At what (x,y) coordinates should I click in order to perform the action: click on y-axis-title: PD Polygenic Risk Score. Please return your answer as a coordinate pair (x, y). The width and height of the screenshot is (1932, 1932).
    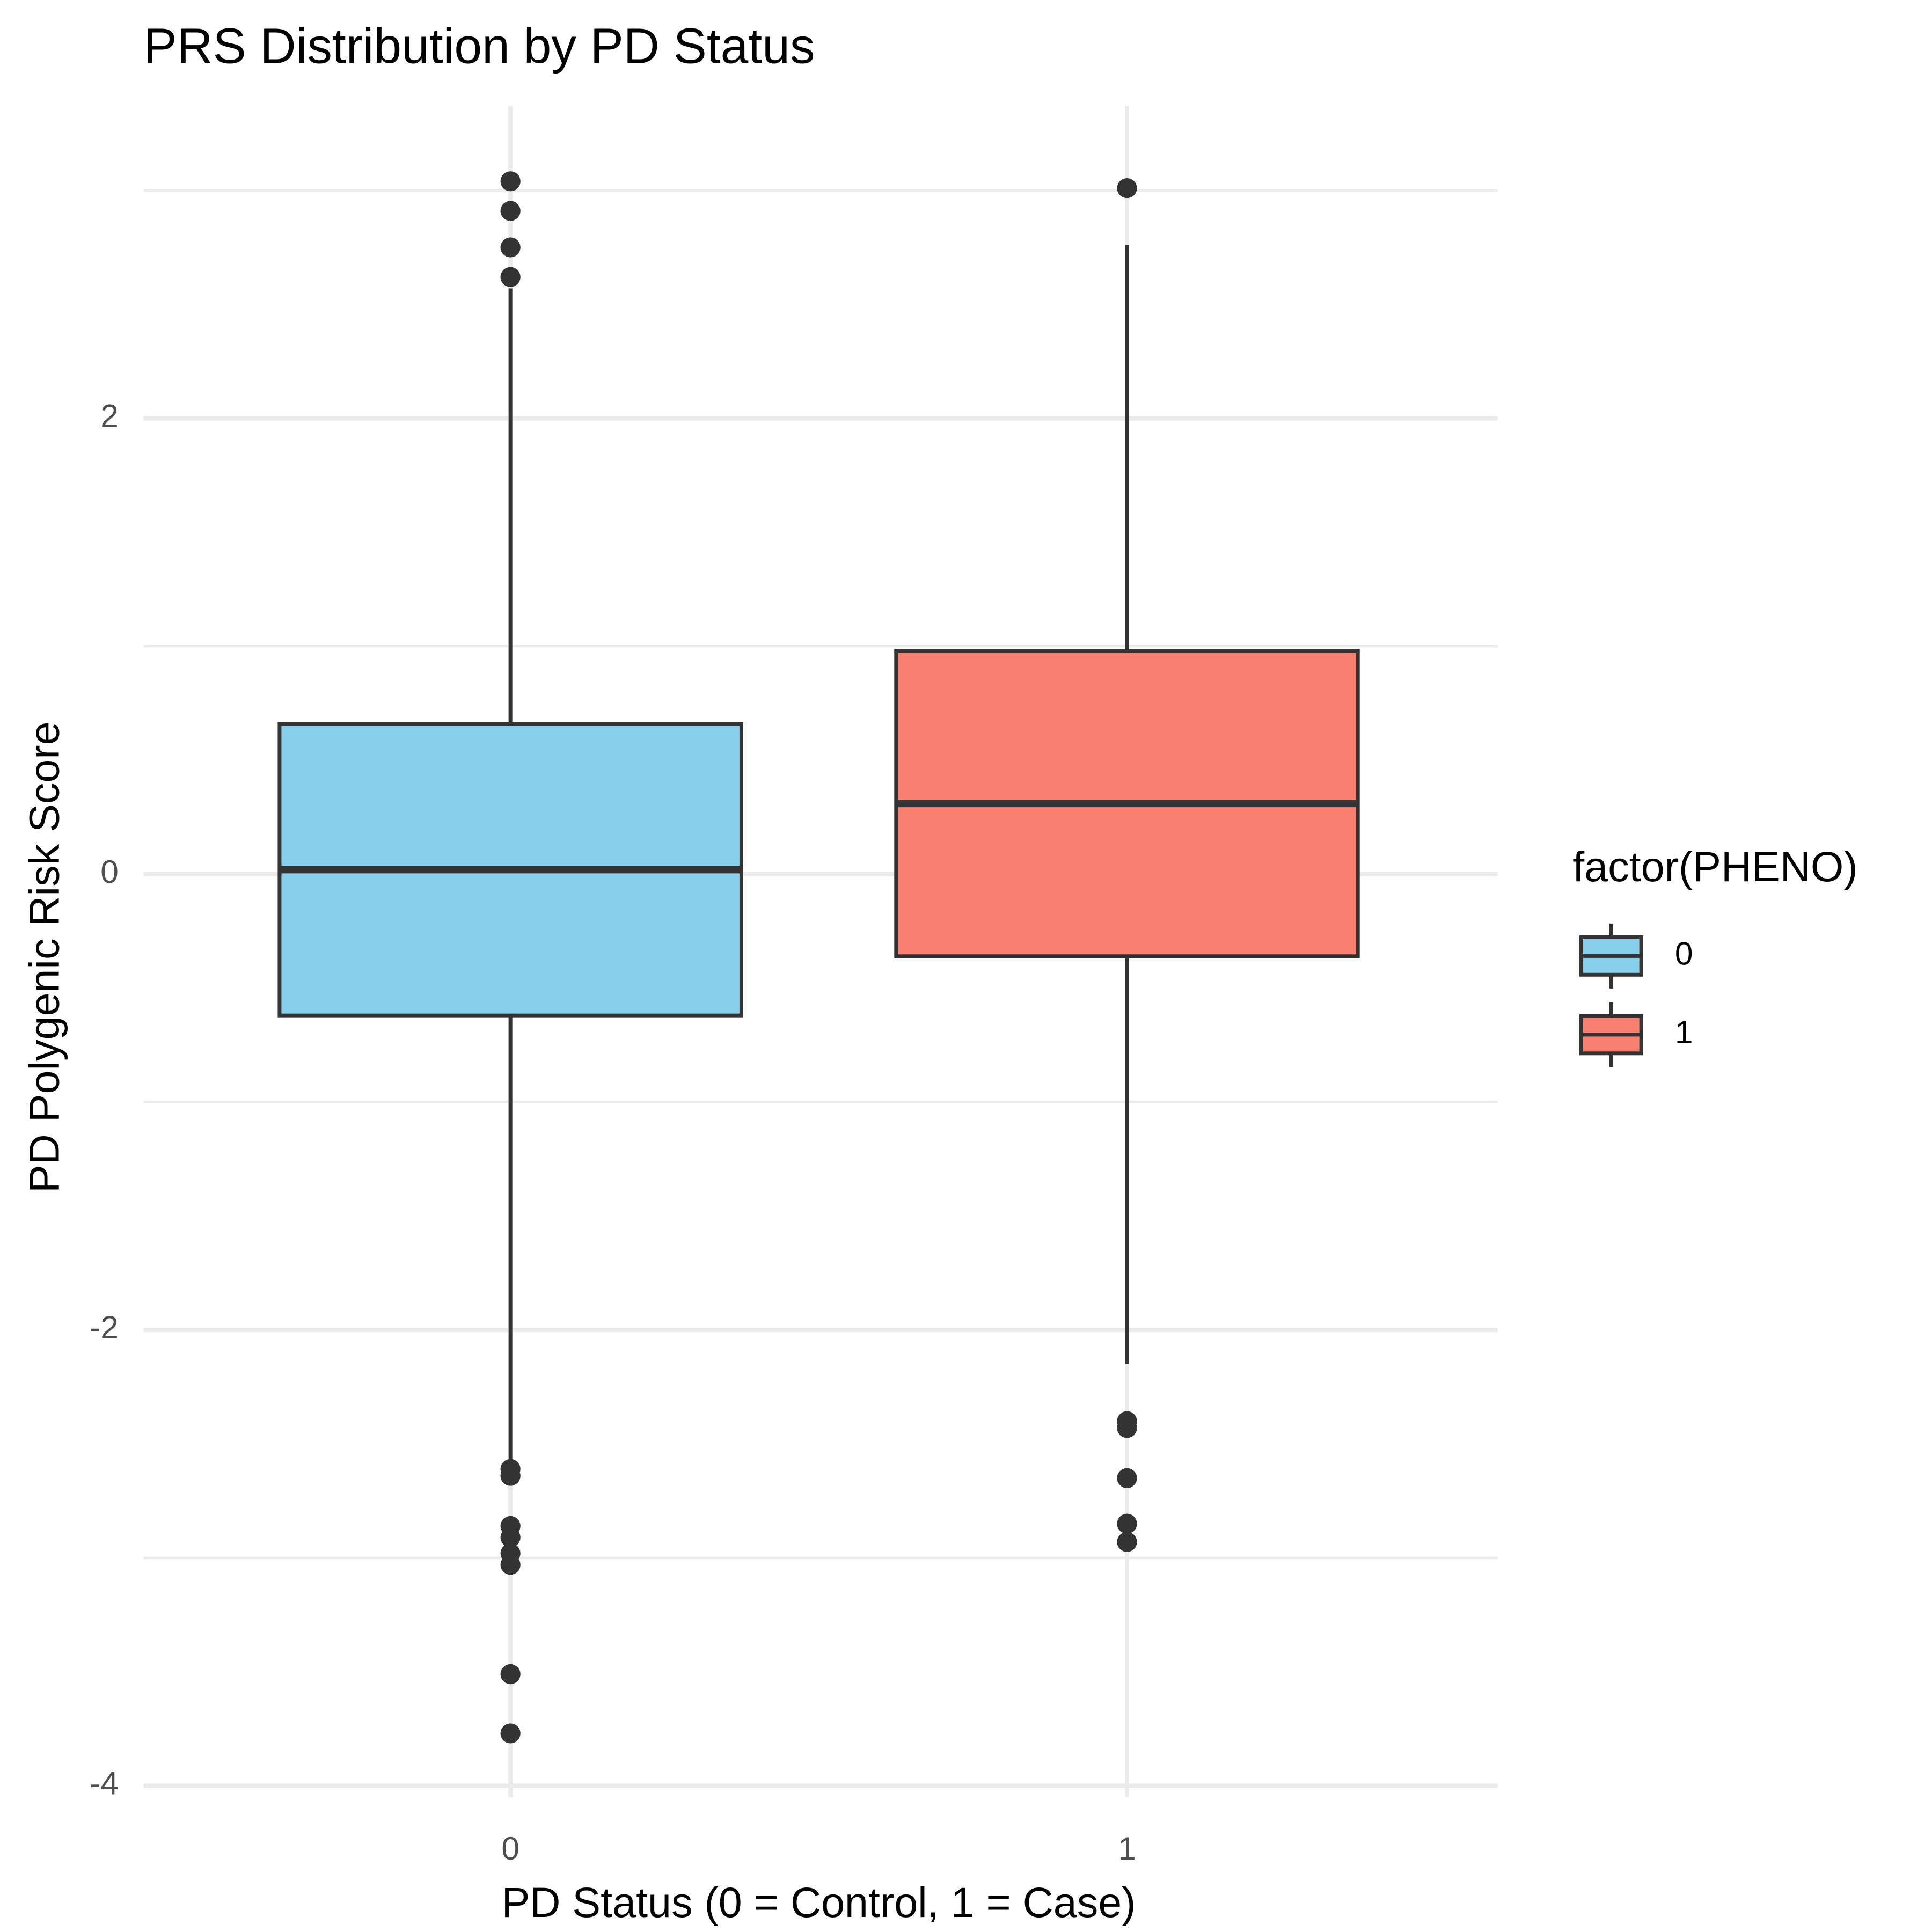
    Looking at the image, I should click on (44, 957).